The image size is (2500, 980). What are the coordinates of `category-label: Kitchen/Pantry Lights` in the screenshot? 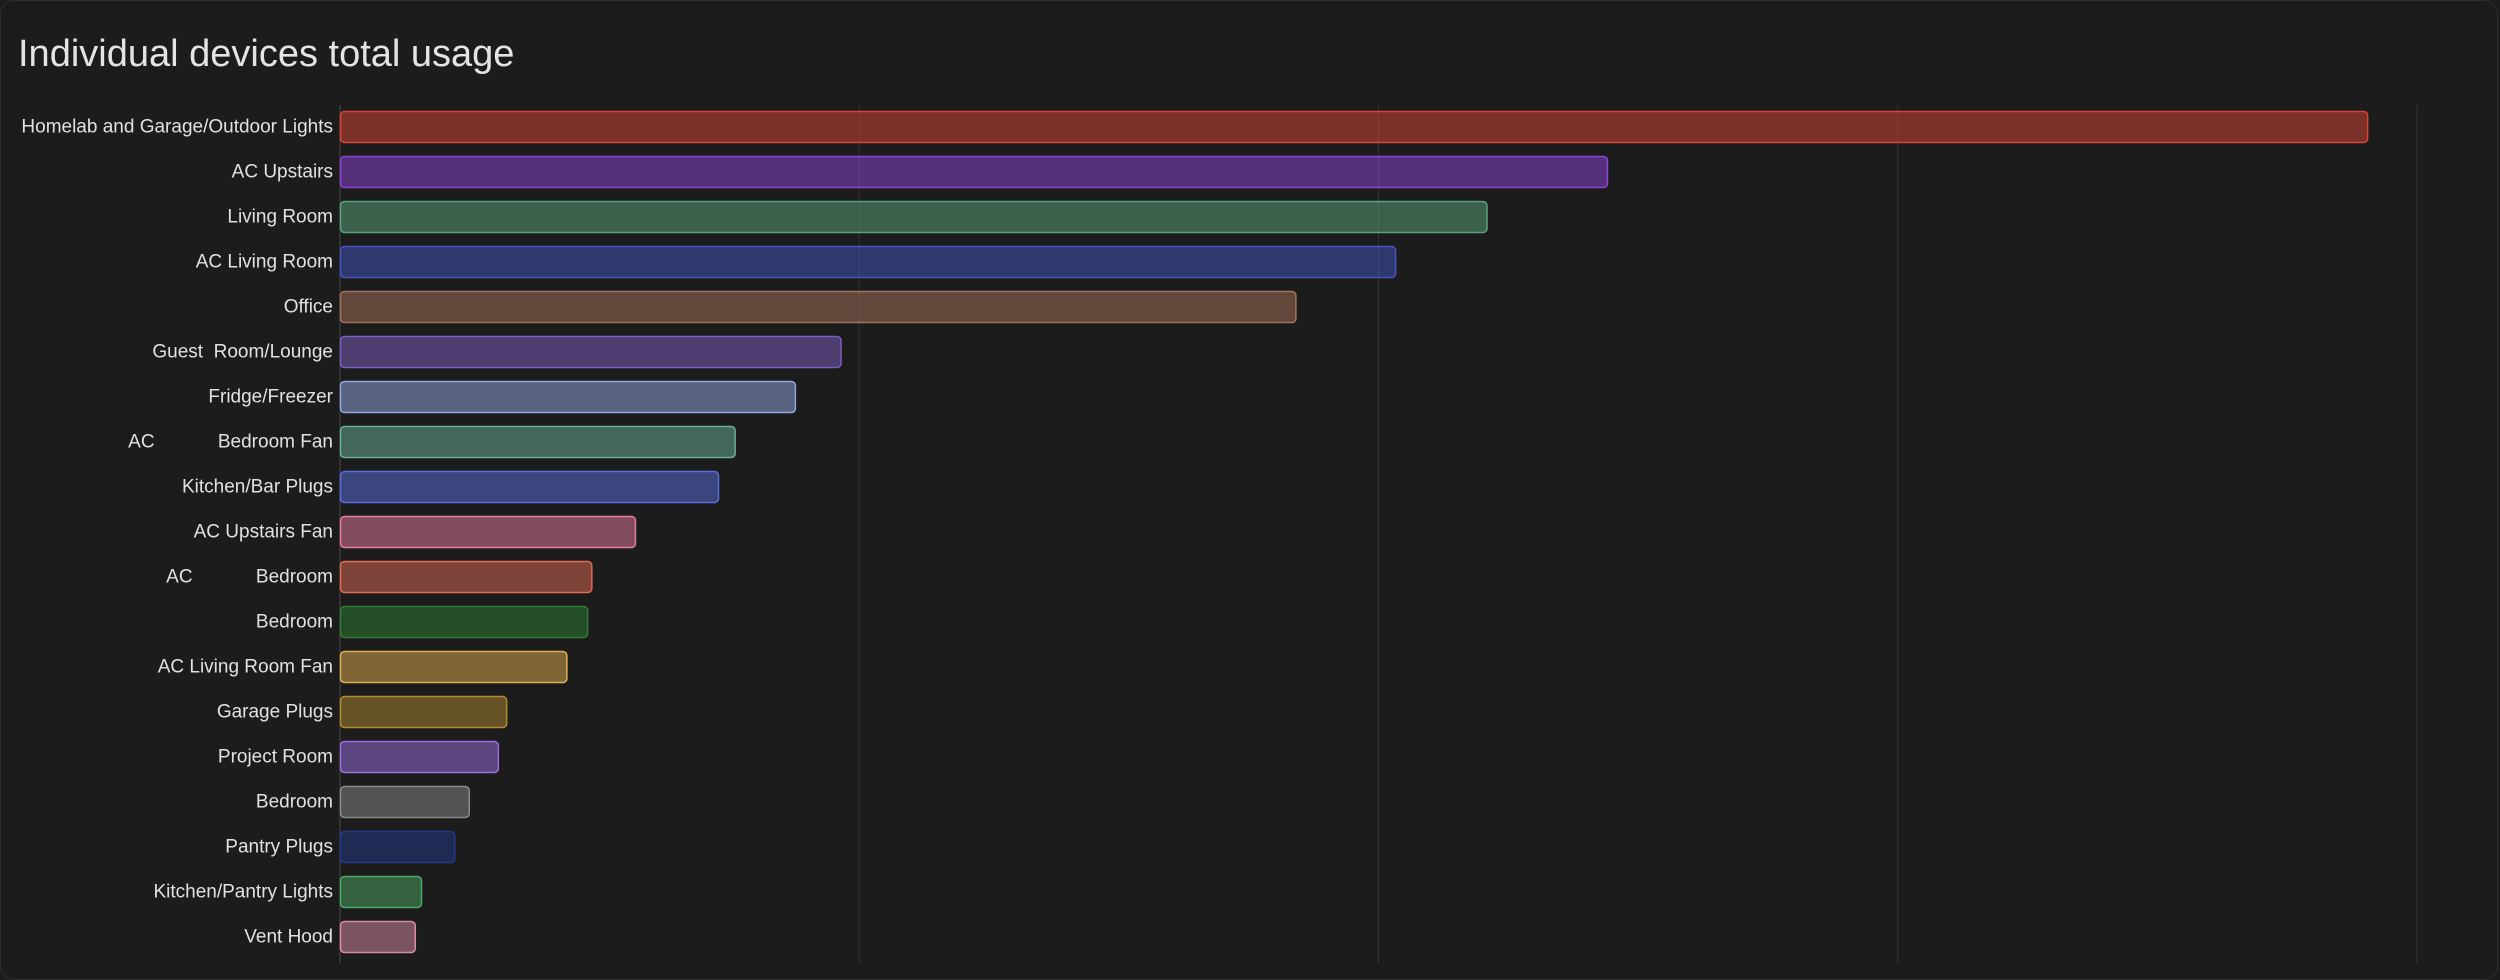 It's located at (243, 892).